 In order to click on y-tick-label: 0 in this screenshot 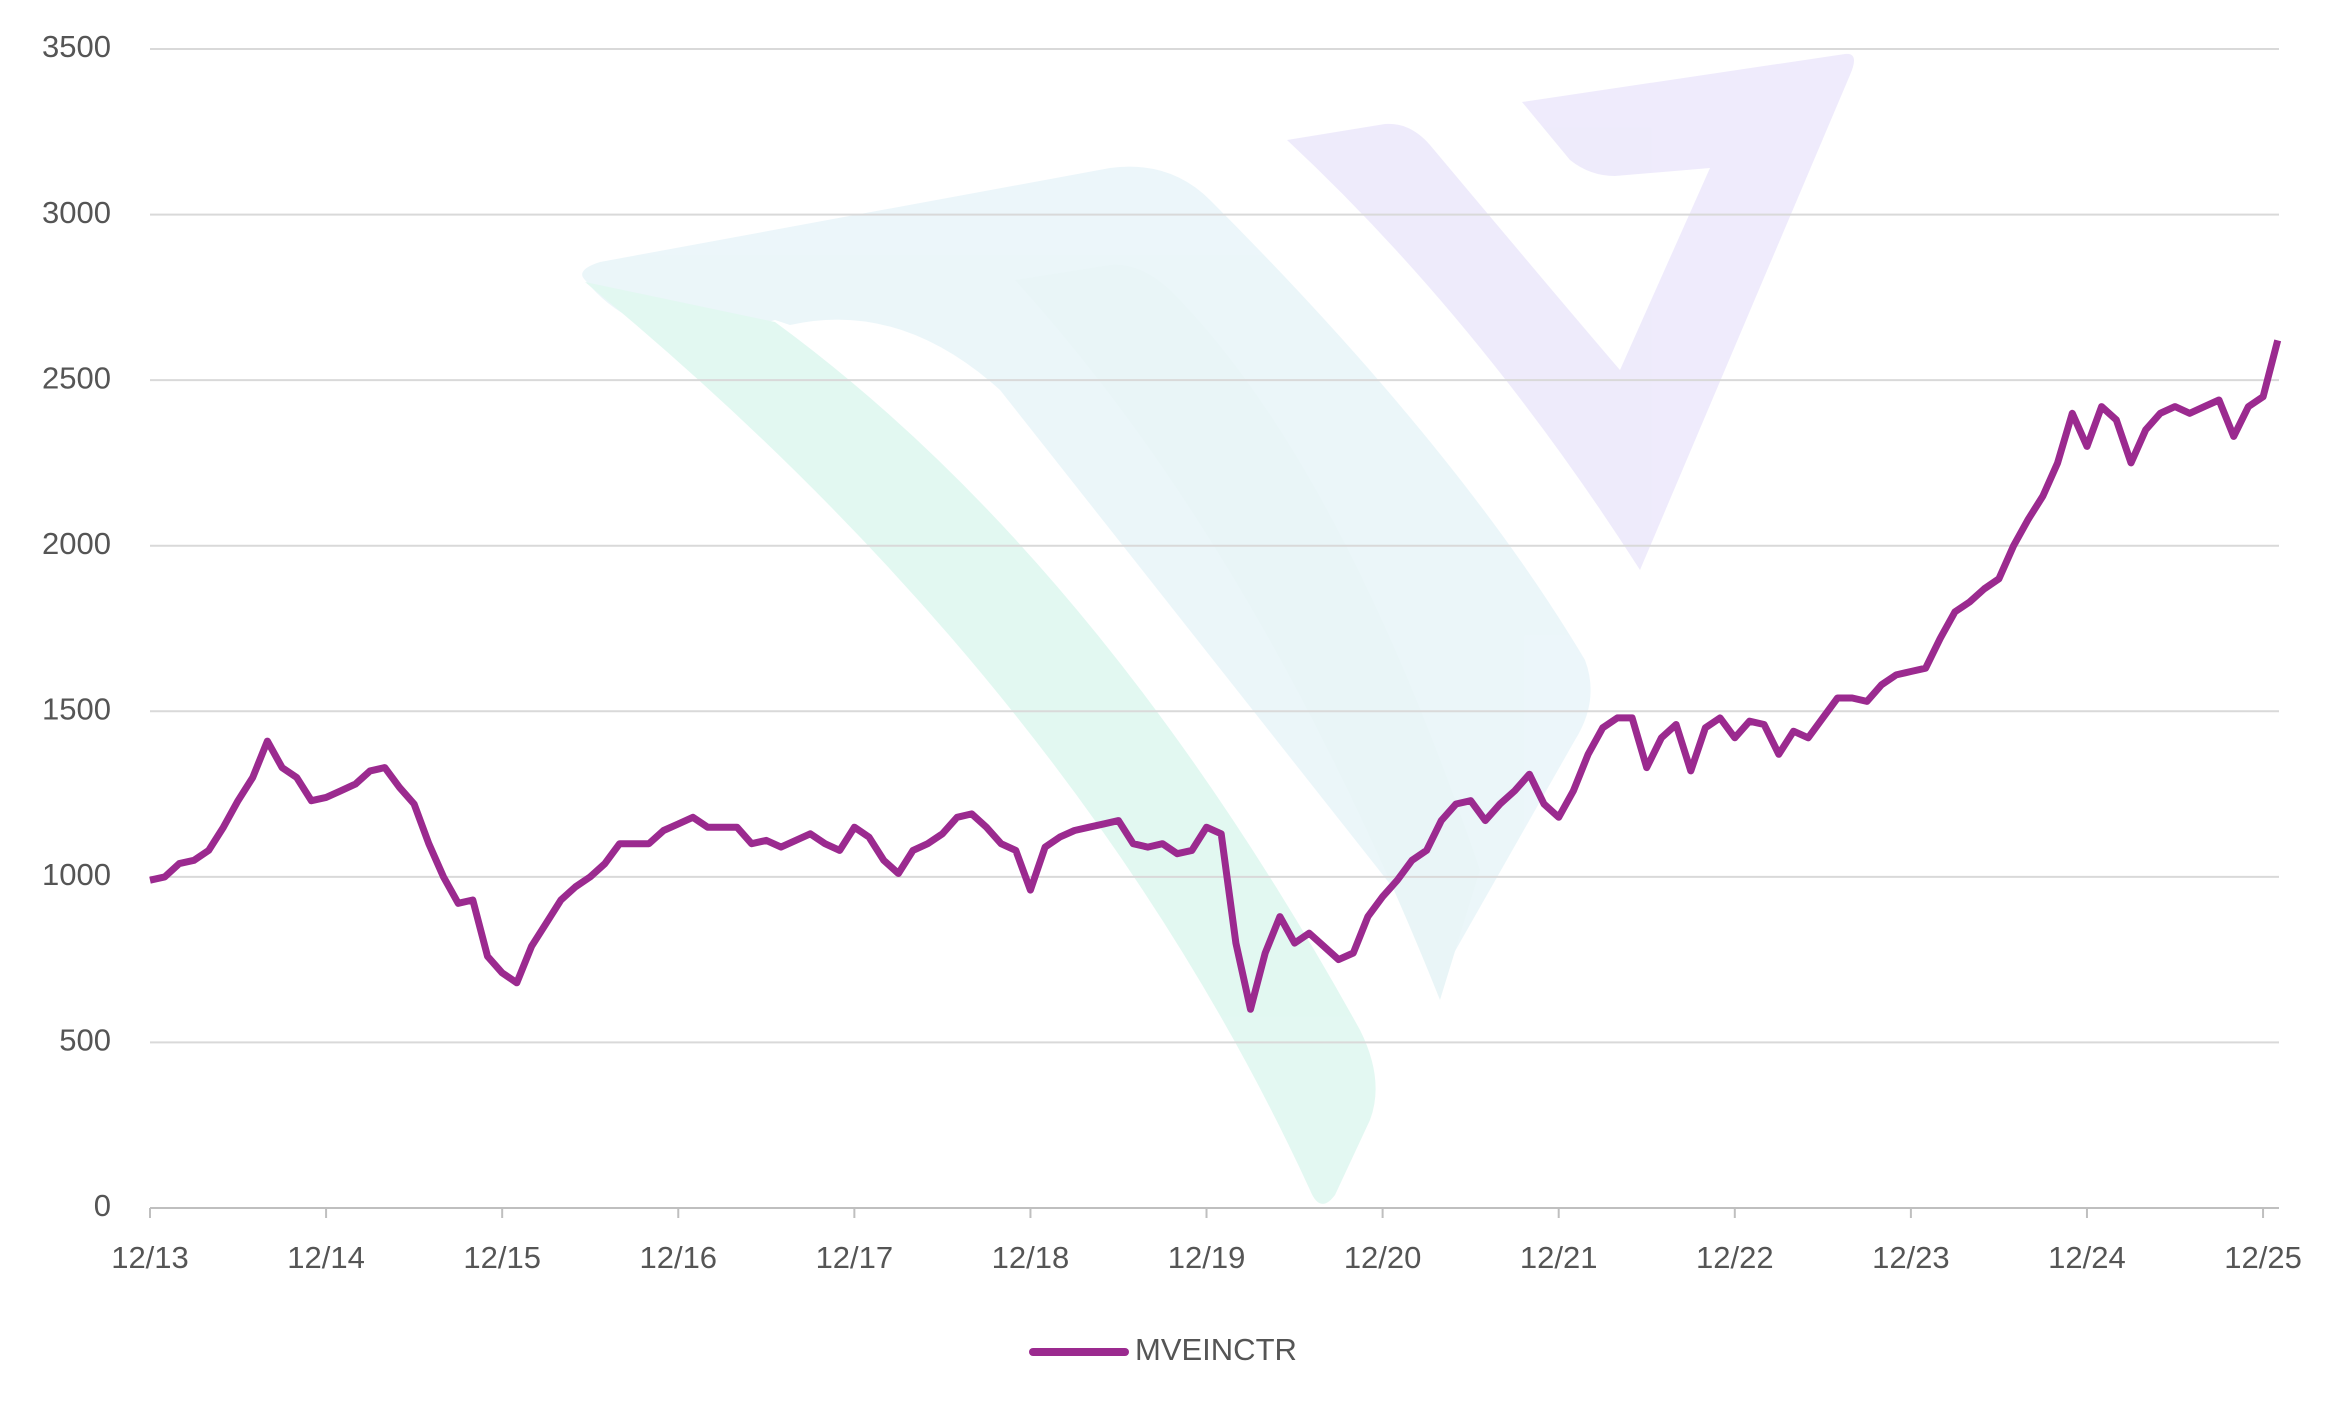, I will do `click(102, 1205)`.